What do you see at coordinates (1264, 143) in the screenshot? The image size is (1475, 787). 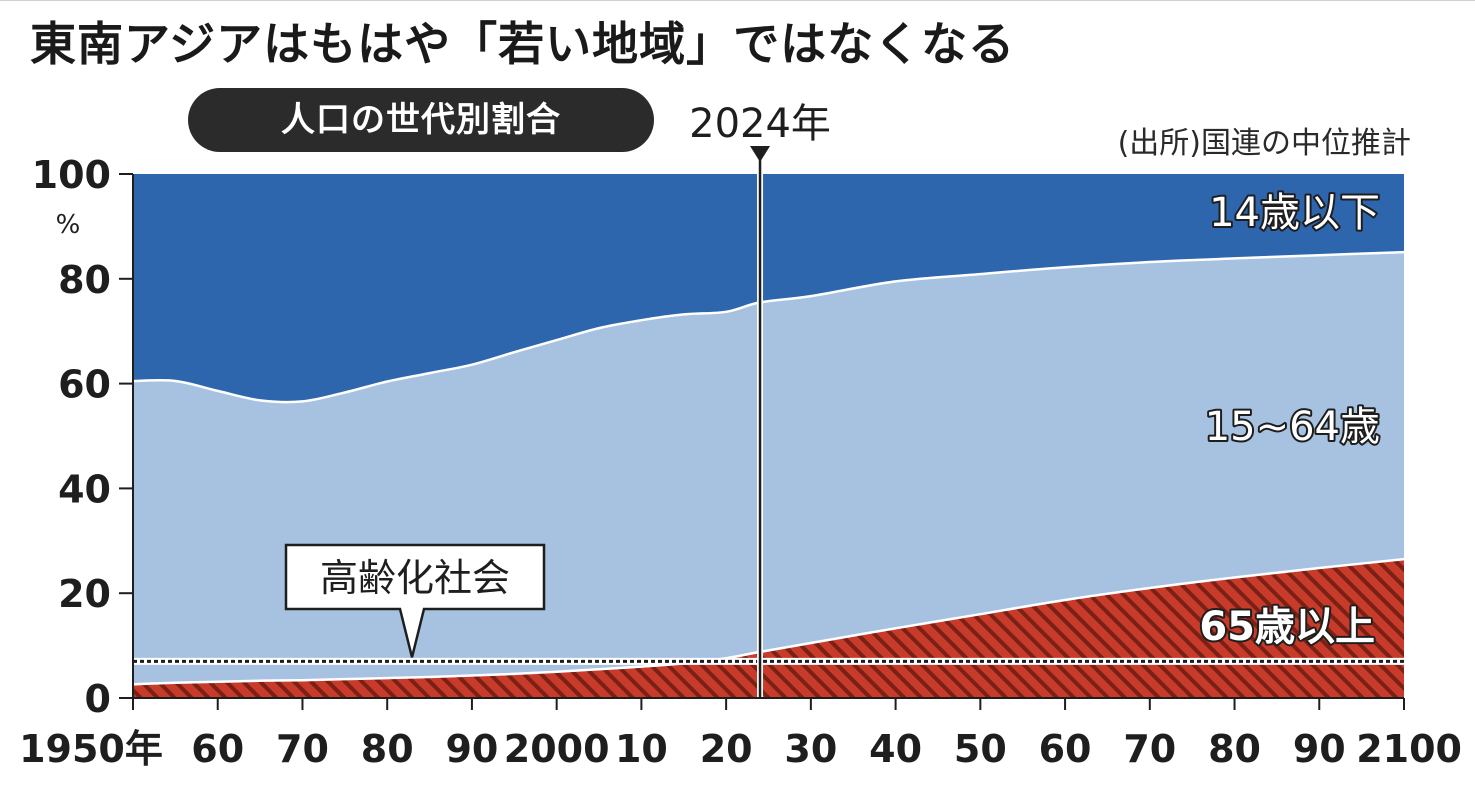 I see `source-note: (出所)国連の中位推計` at bounding box center [1264, 143].